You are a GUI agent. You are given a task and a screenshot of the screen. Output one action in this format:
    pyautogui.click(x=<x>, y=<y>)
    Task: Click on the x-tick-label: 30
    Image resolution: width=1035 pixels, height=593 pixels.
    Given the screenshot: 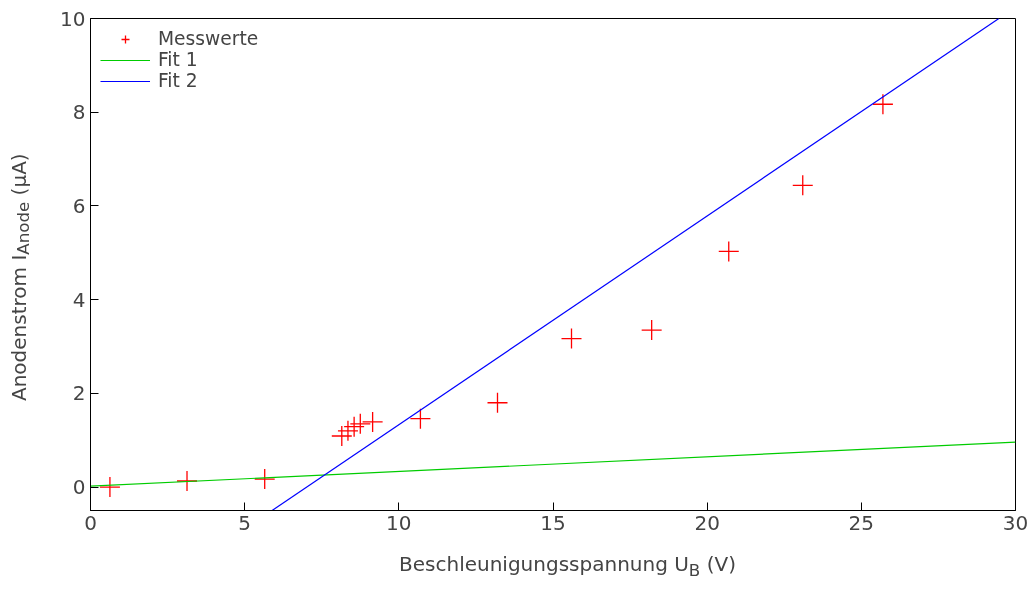 What is the action you would take?
    pyautogui.click(x=1015, y=522)
    